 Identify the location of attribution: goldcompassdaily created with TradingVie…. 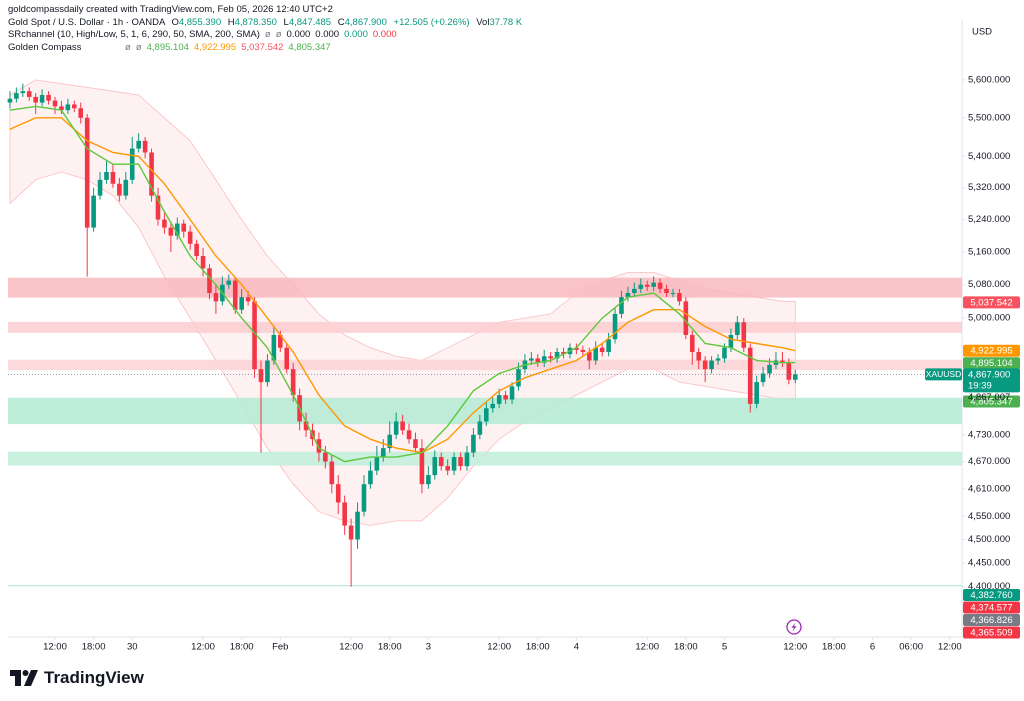
(170, 9).